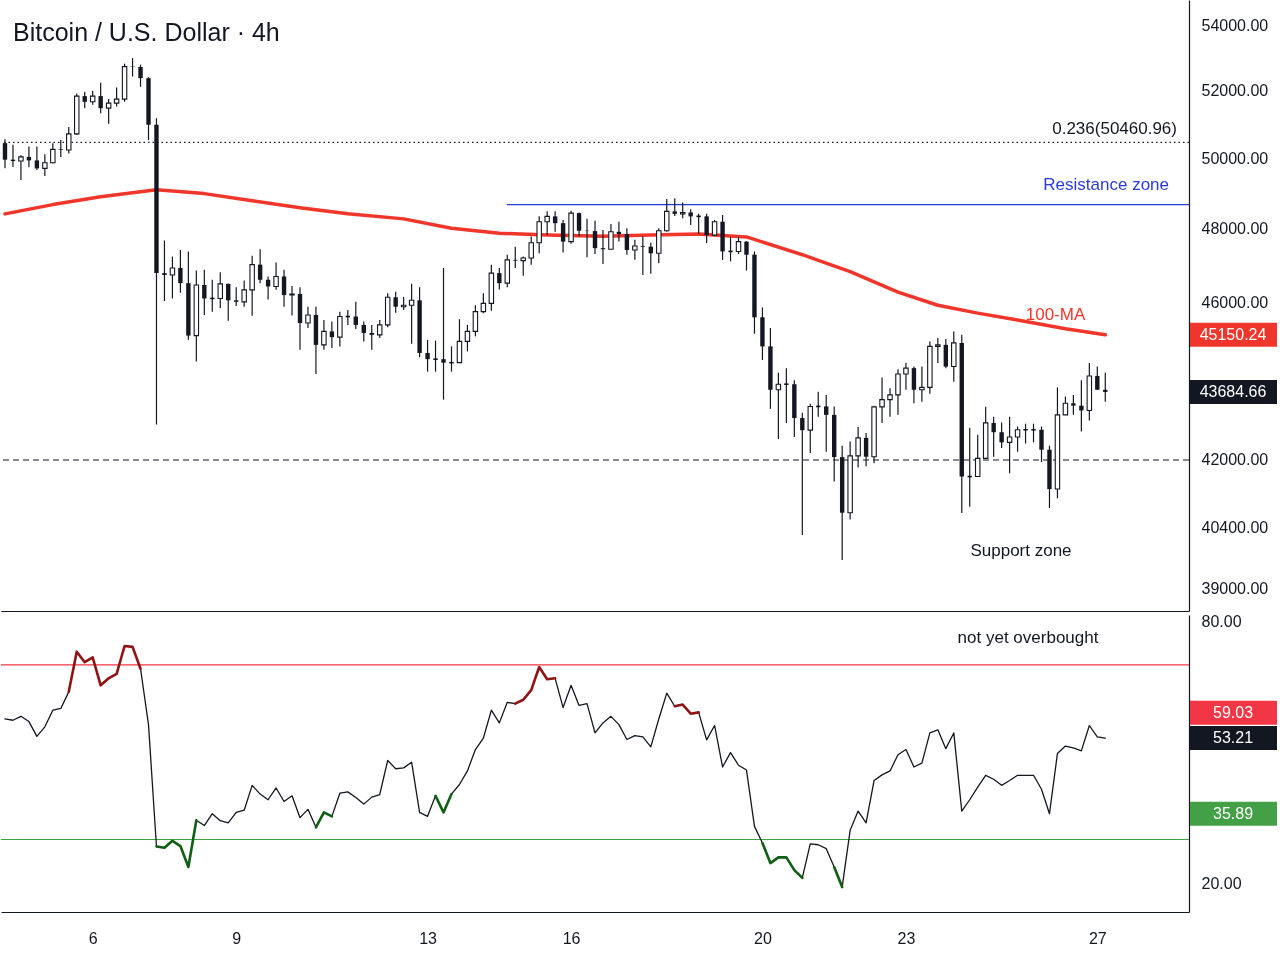 The height and width of the screenshot is (960, 1280). I want to click on y-tick-label: 20.00, so click(1221, 883).